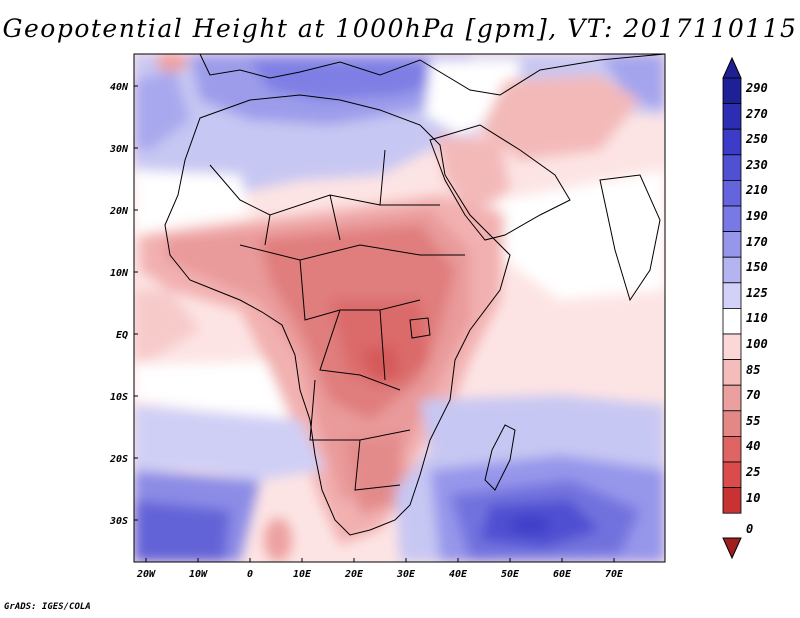 This screenshot has width=800, height=618. Describe the element at coordinates (250, 574) in the screenshot. I see `lon-label: 0` at that location.